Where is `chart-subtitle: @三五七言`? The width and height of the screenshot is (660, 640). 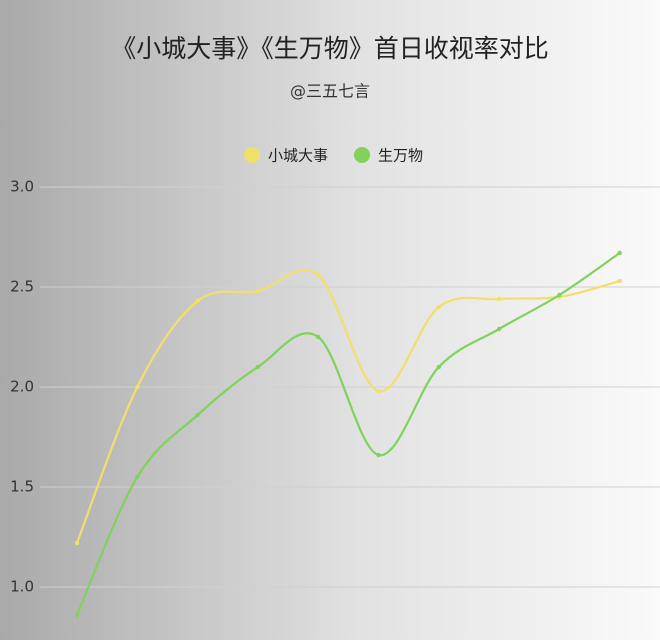 chart-subtitle: @三五七言 is located at coordinates (330, 91).